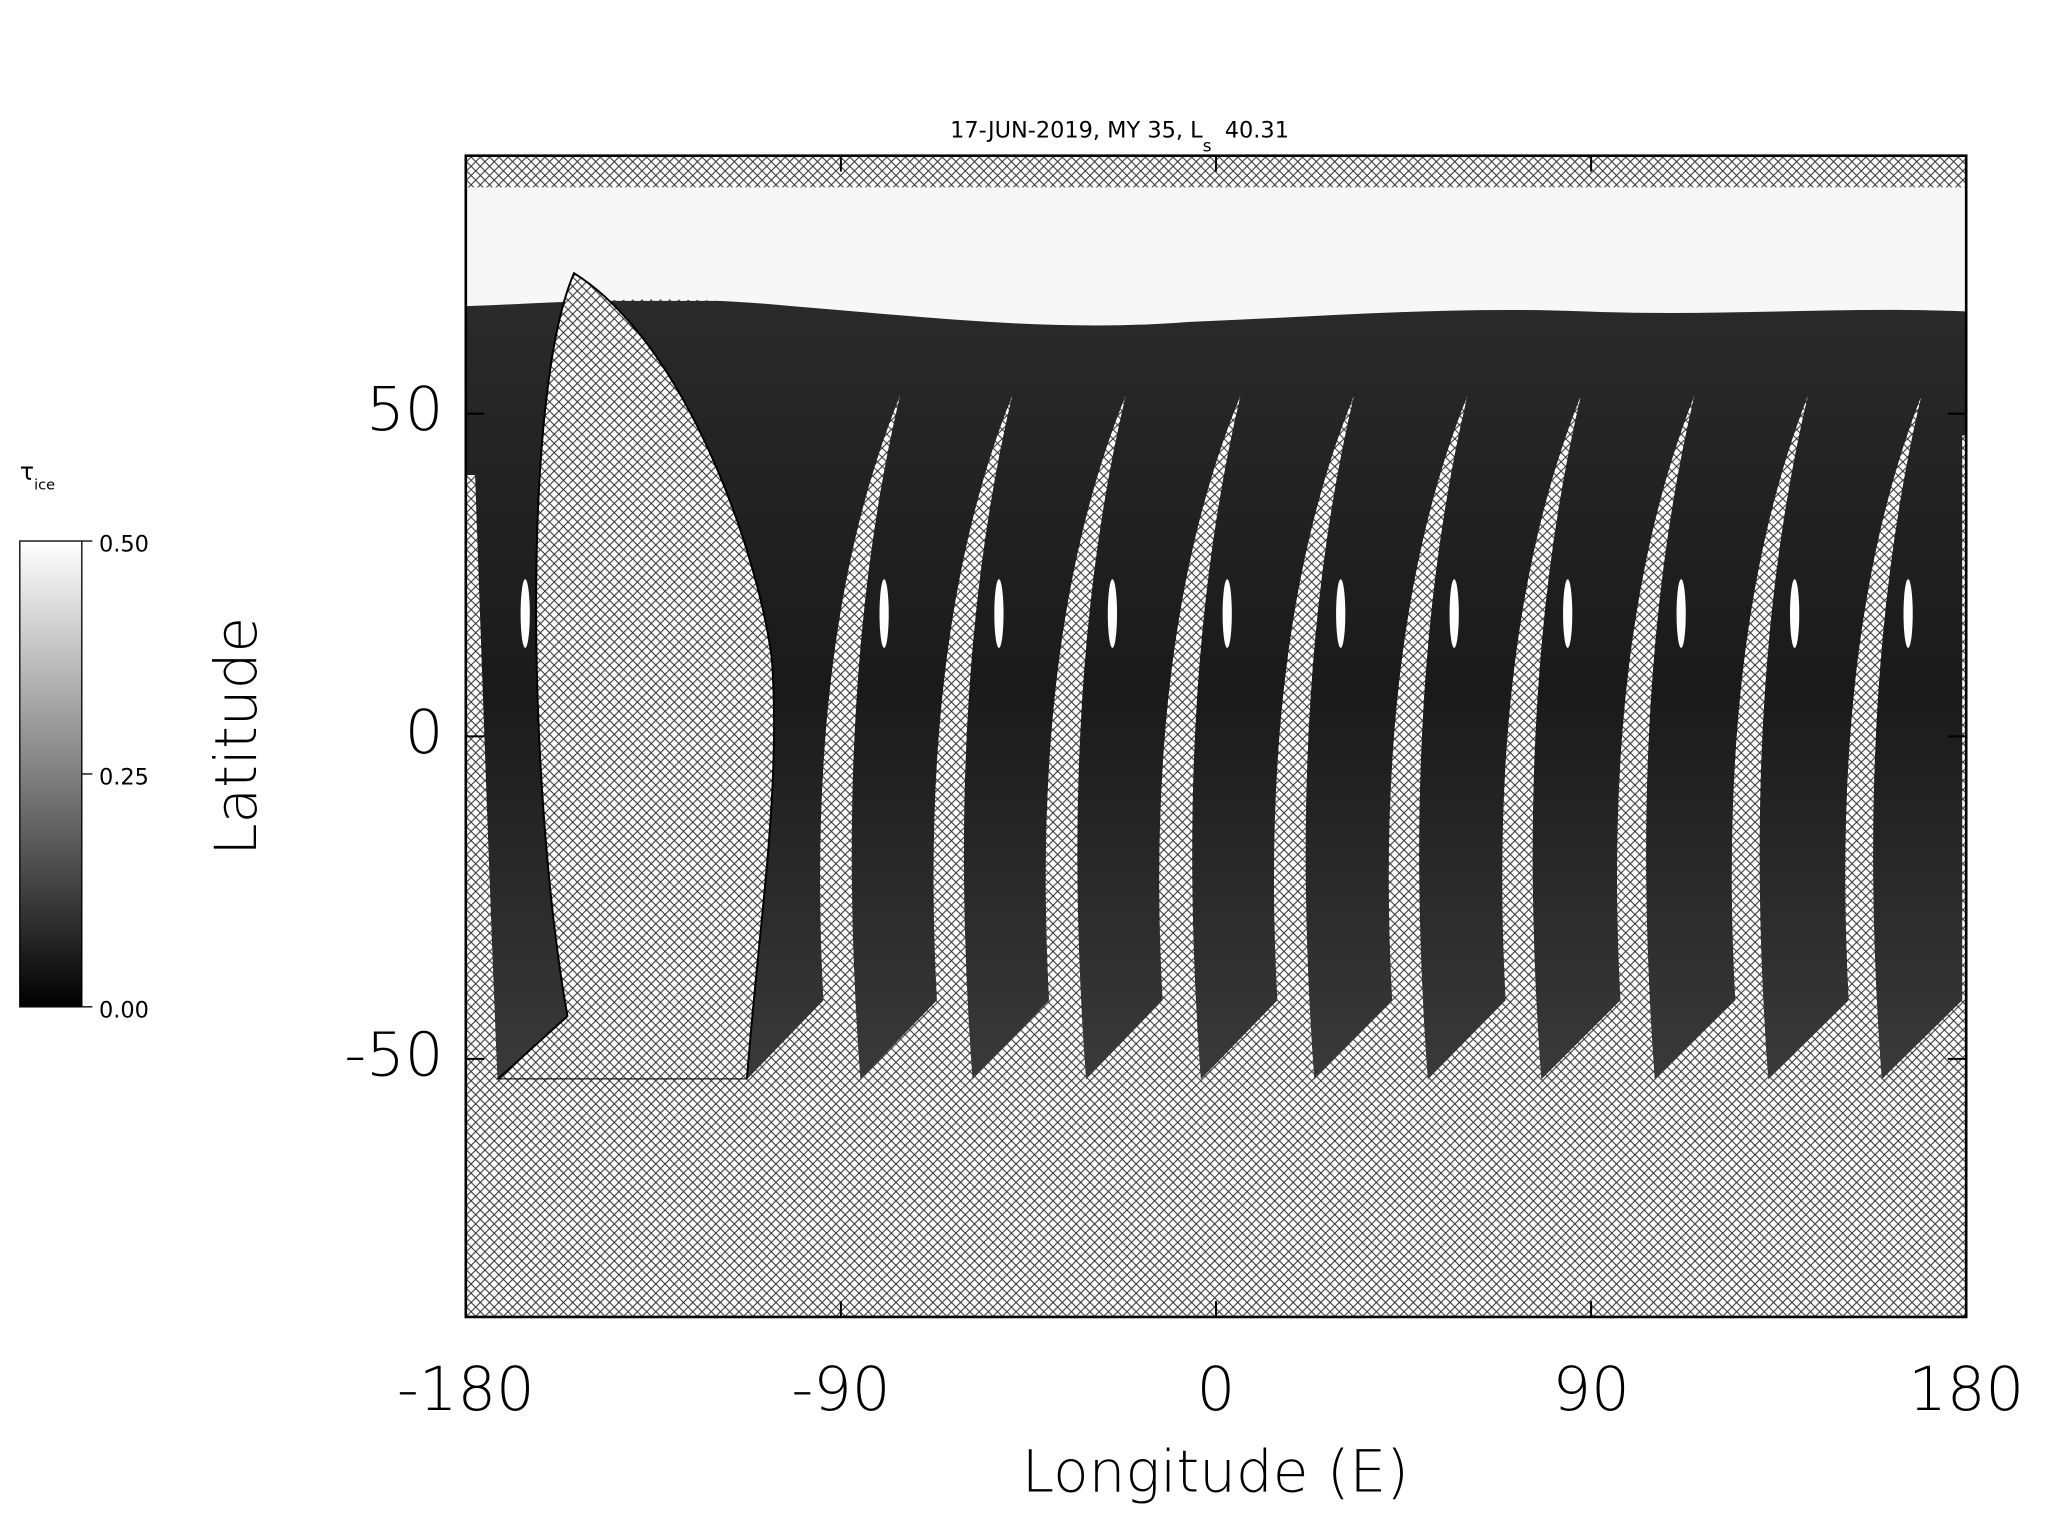 The width and height of the screenshot is (2048, 1536). Describe the element at coordinates (1216, 256) in the screenshot. I see `polar-cap` at that location.